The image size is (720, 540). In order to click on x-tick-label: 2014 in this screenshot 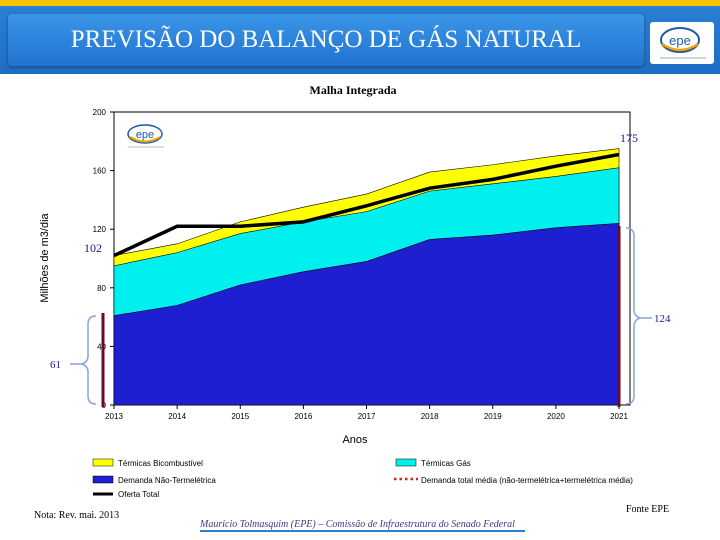, I will do `click(177, 416)`.